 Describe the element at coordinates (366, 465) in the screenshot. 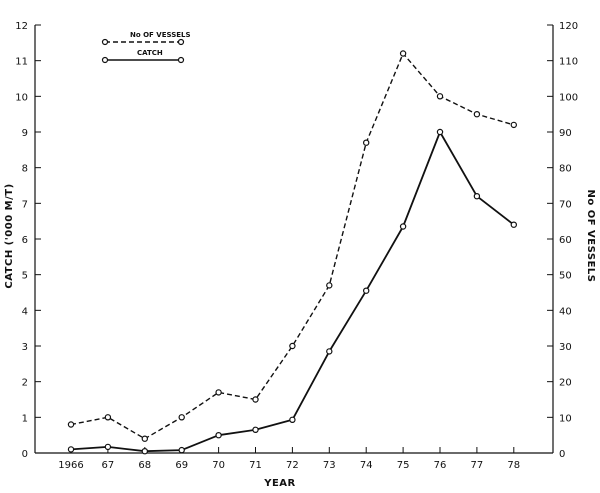

I see `x-tick-label: 74` at that location.